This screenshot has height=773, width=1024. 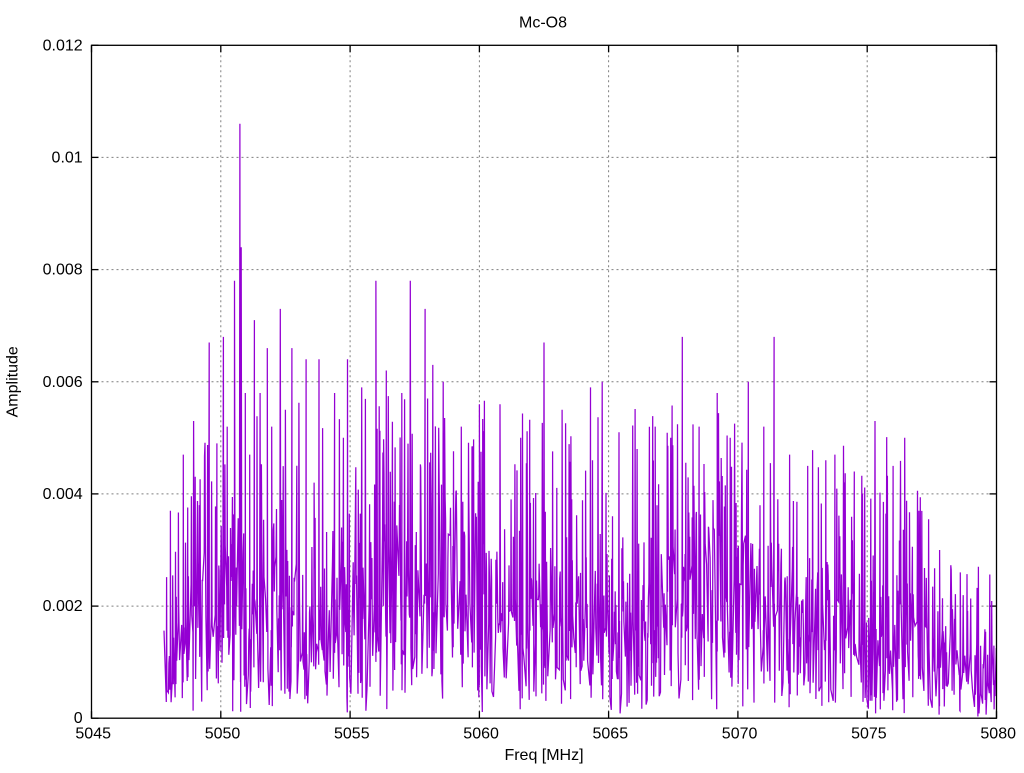 What do you see at coordinates (740, 733) in the screenshot?
I see `svg-text: 5070` at bounding box center [740, 733].